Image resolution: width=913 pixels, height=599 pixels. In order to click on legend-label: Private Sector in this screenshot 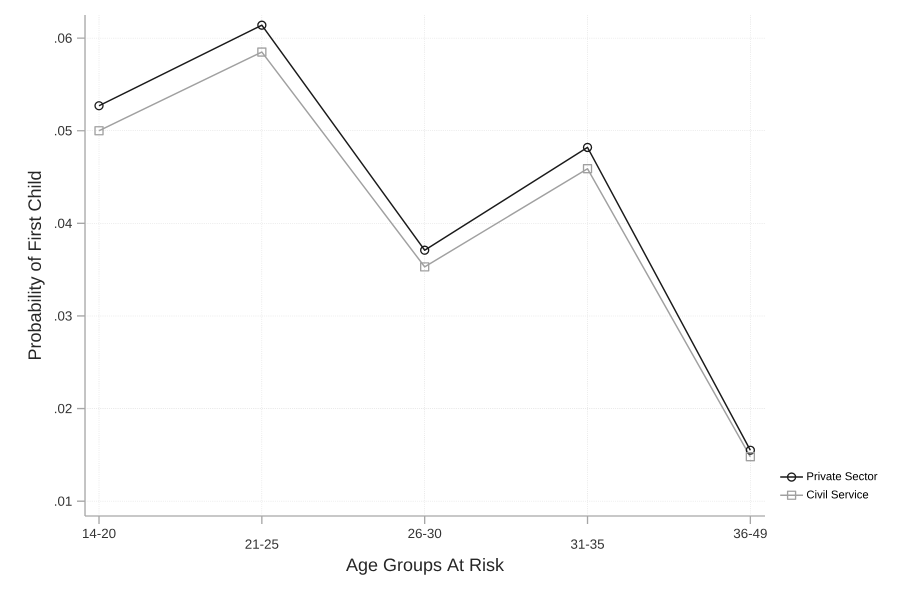, I will do `click(842, 476)`.